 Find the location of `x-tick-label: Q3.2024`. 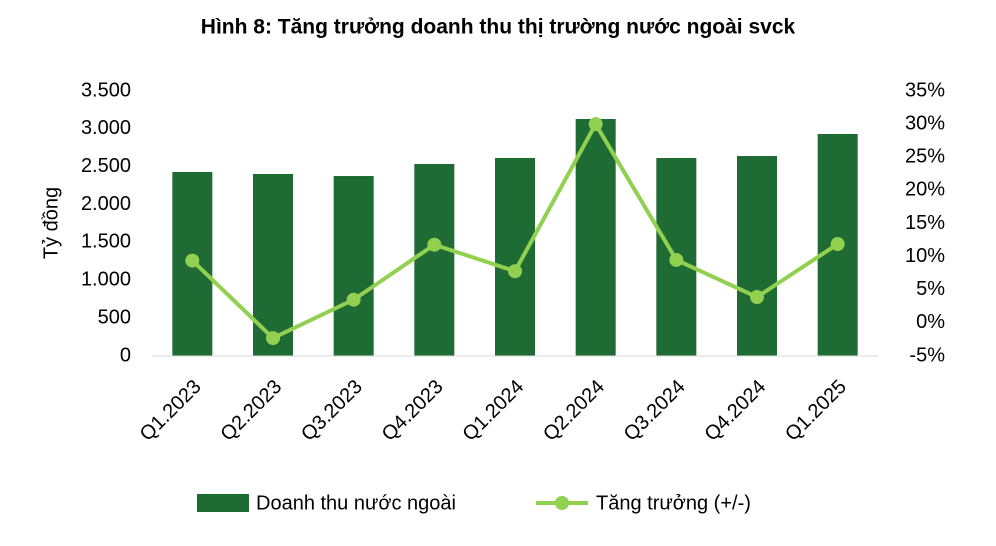

x-tick-label: Q3.2024 is located at coordinates (655, 411).